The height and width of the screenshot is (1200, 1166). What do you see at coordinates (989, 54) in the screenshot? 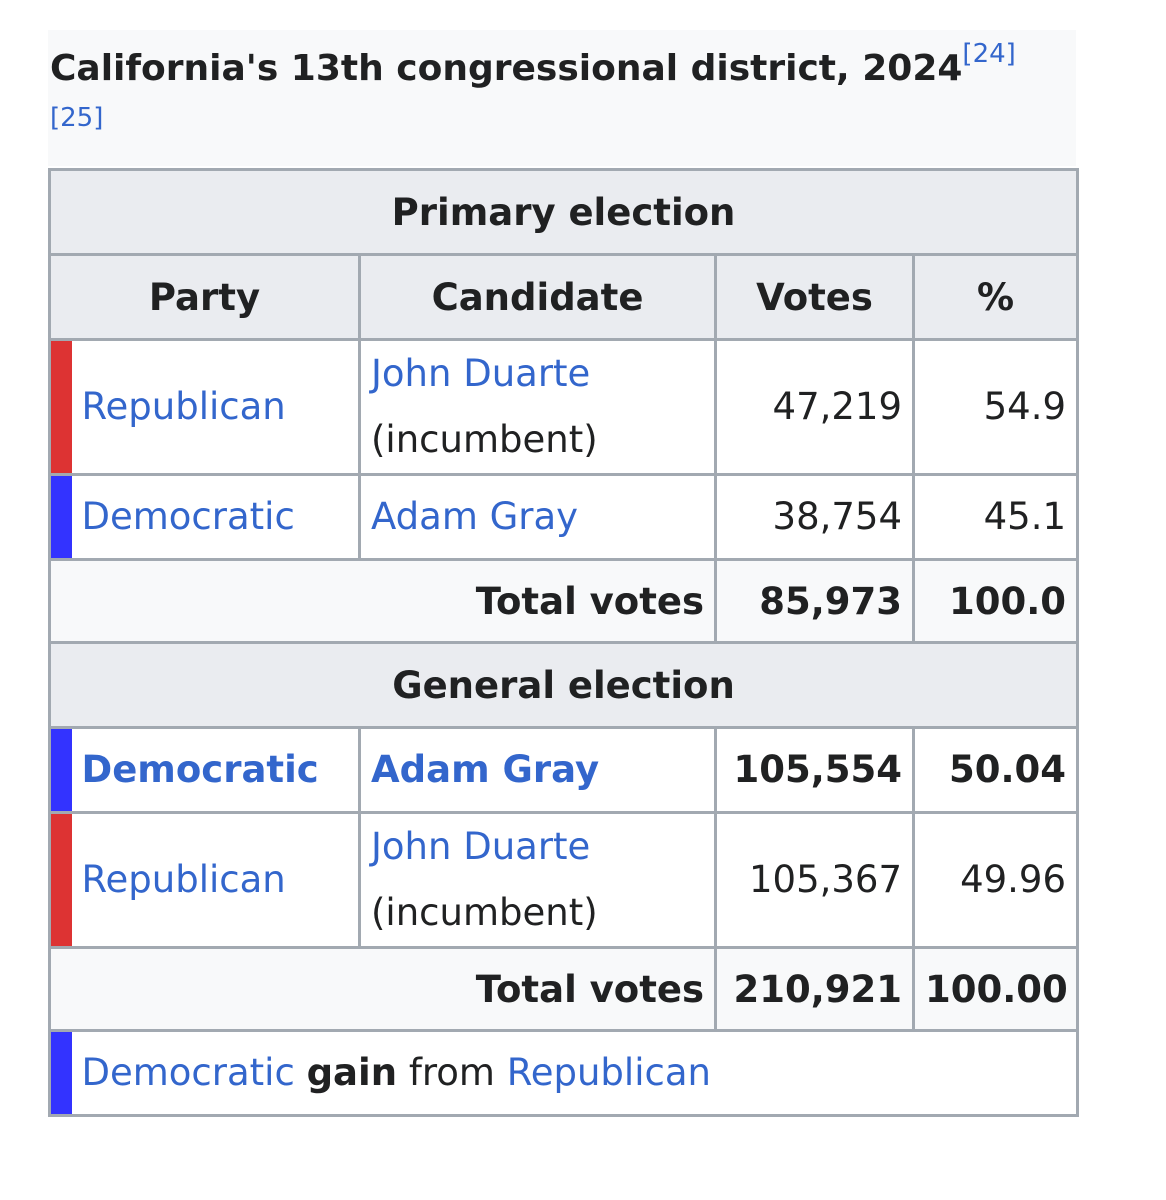
I see `ref: [24]` at bounding box center [989, 54].